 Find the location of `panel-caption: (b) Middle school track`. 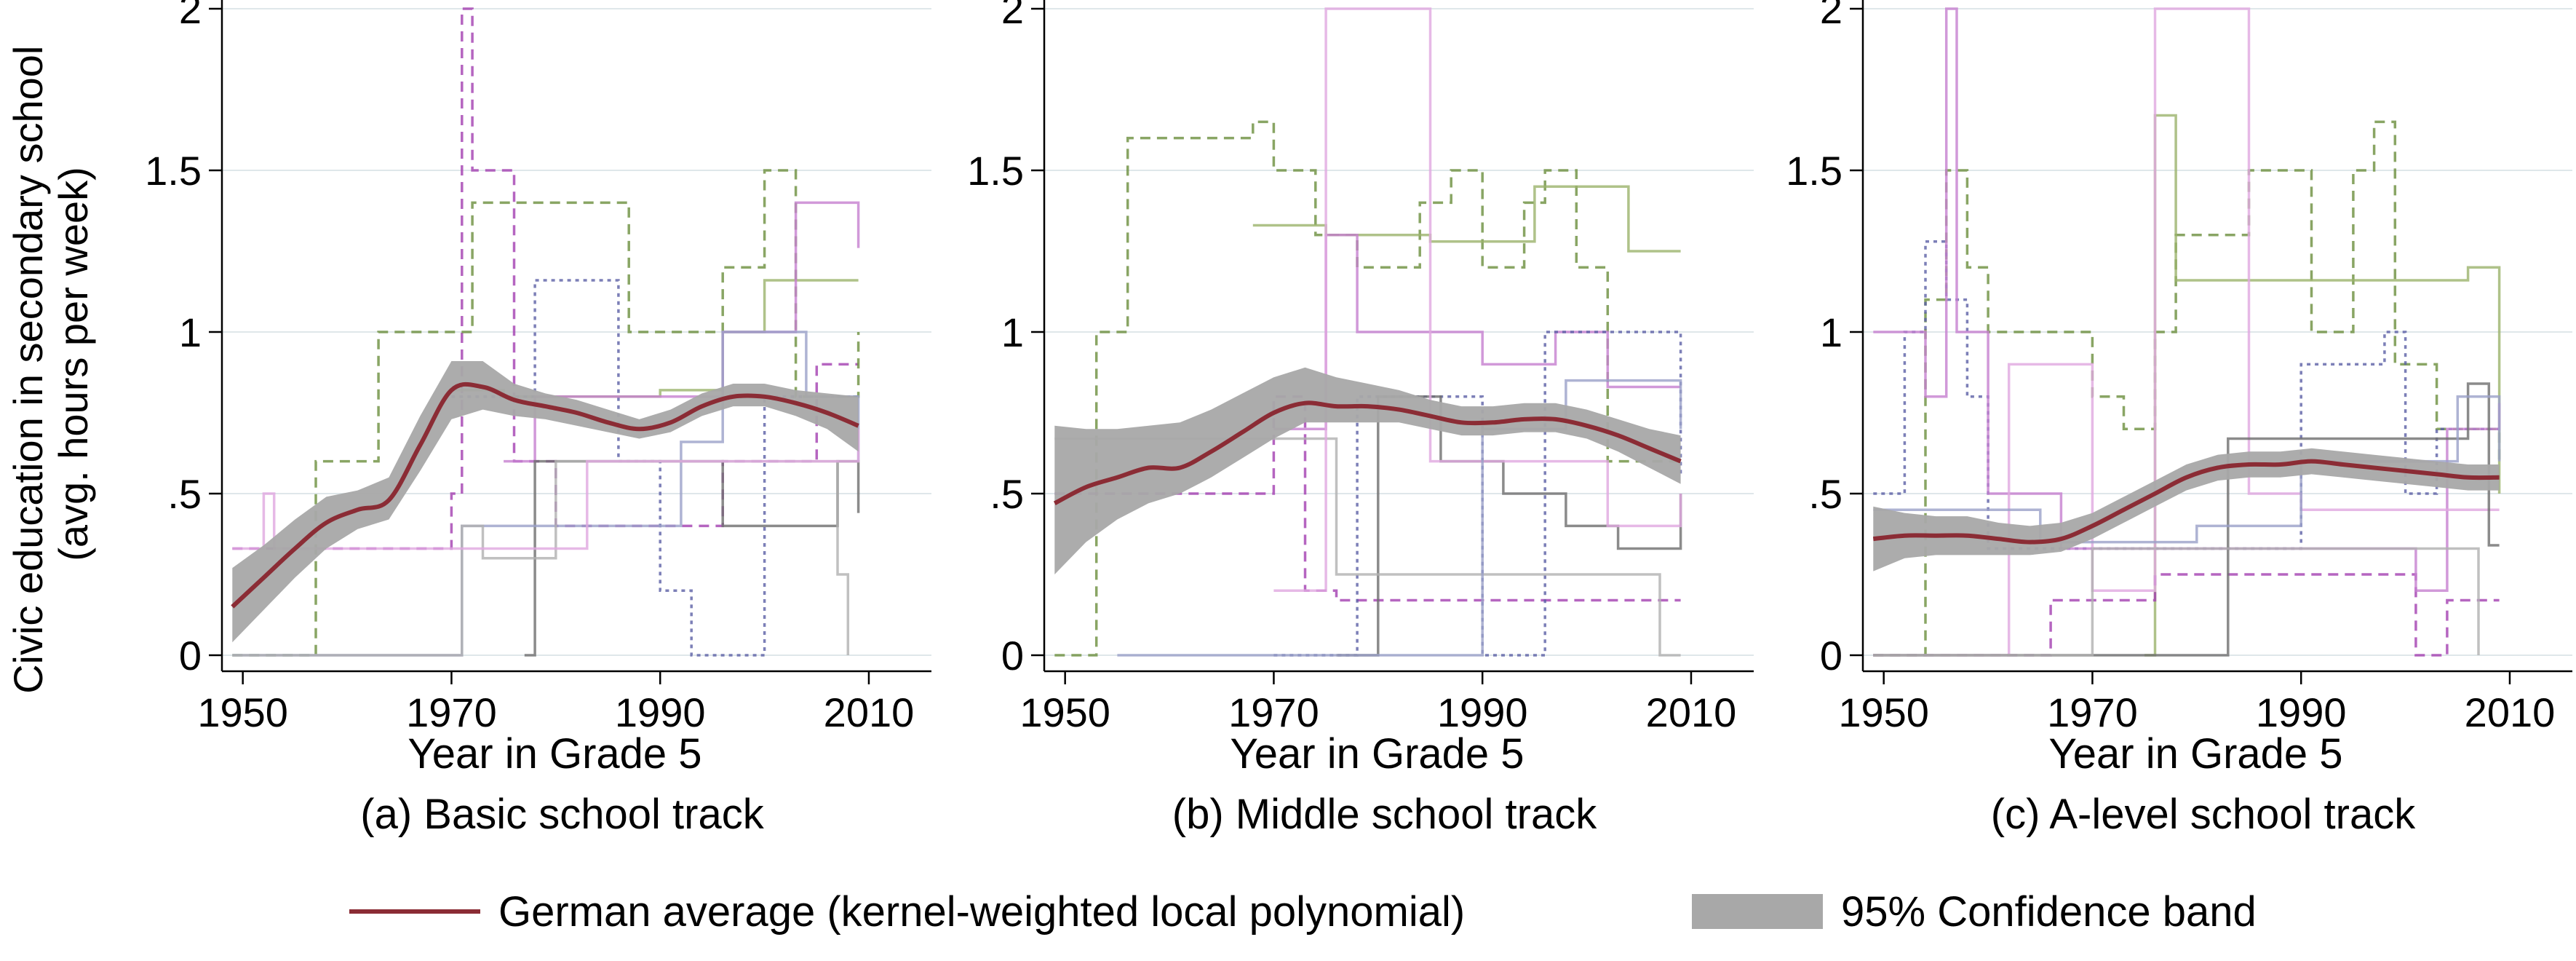

panel-caption: (b) Middle school track is located at coordinates (1384, 814).